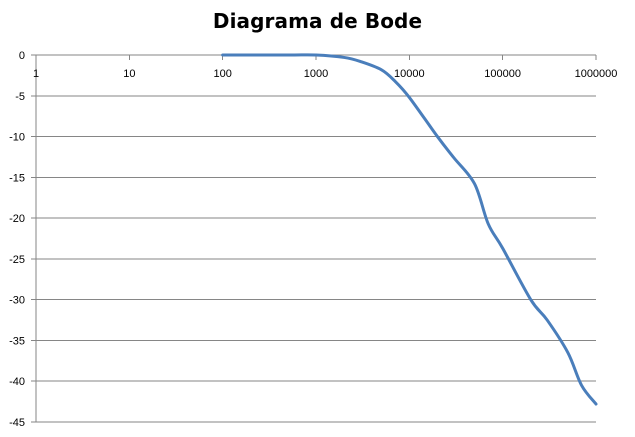 The height and width of the screenshot is (437, 635). Describe the element at coordinates (317, 21) in the screenshot. I see `chart-title: Diagrama de Bode` at that location.